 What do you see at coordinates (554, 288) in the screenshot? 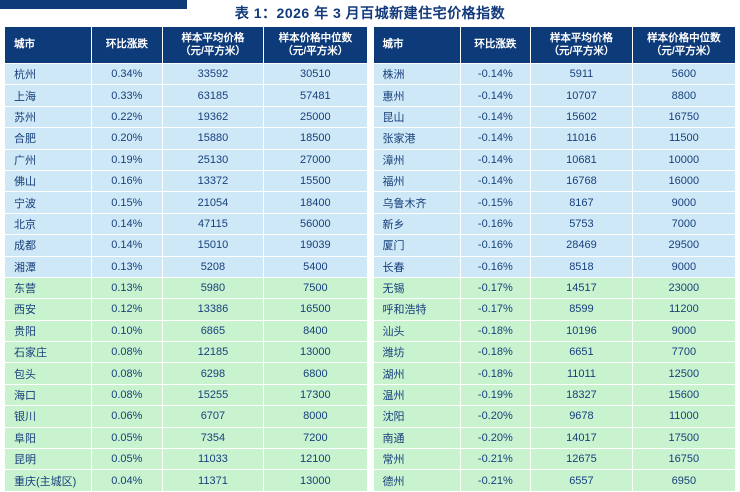
I see `table-row: 无锡 -0.17% 14517 23000` at bounding box center [554, 288].